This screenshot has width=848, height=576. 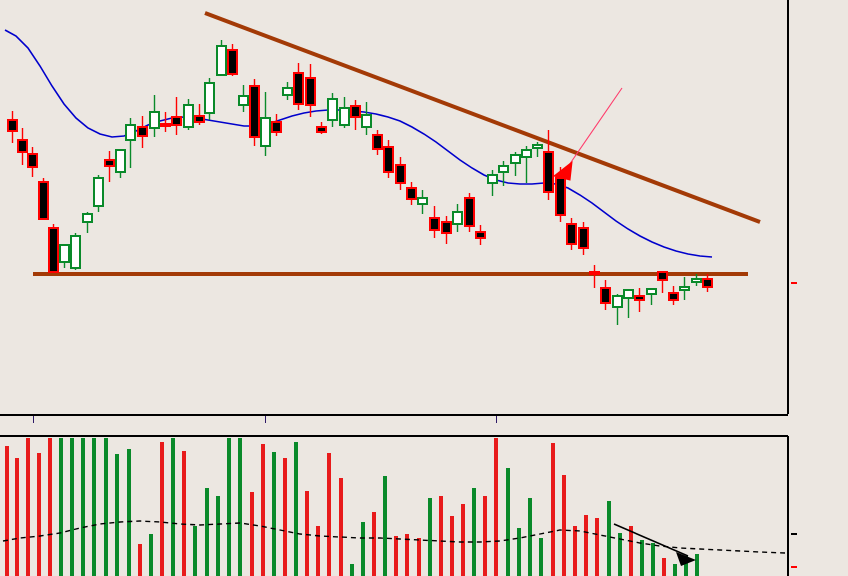 I want to click on price-tag-last, so click(x=794, y=283).